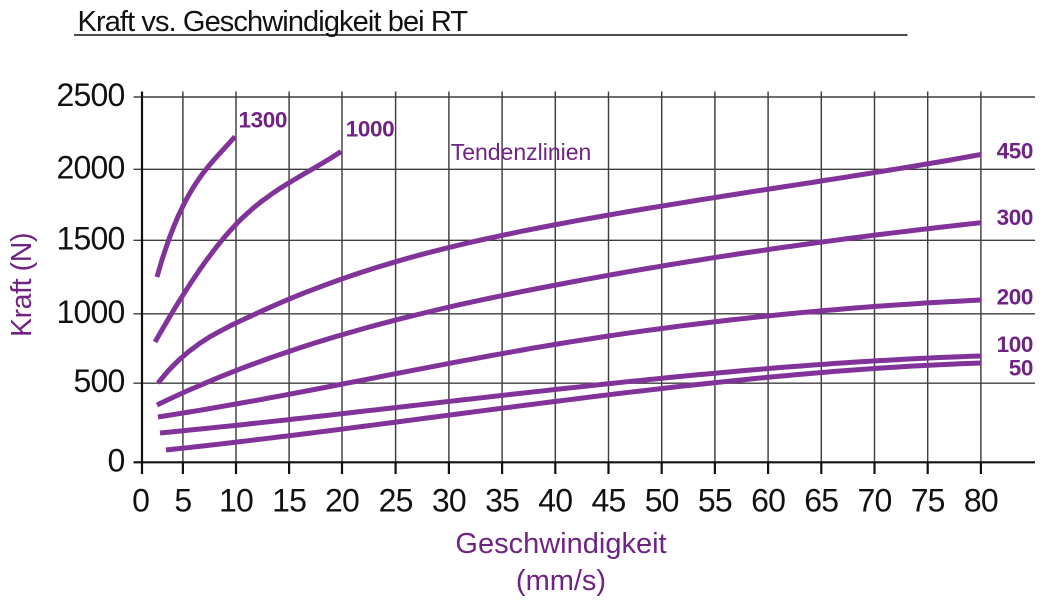 The height and width of the screenshot is (606, 1057). Describe the element at coordinates (396, 501) in the screenshot. I see `svg-text: 25` at that location.